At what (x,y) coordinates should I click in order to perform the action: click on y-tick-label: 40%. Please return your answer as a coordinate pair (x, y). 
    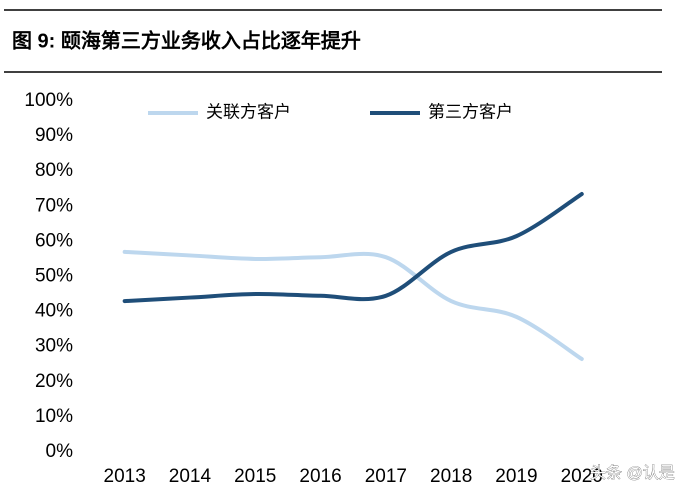
    Looking at the image, I should click on (54, 311).